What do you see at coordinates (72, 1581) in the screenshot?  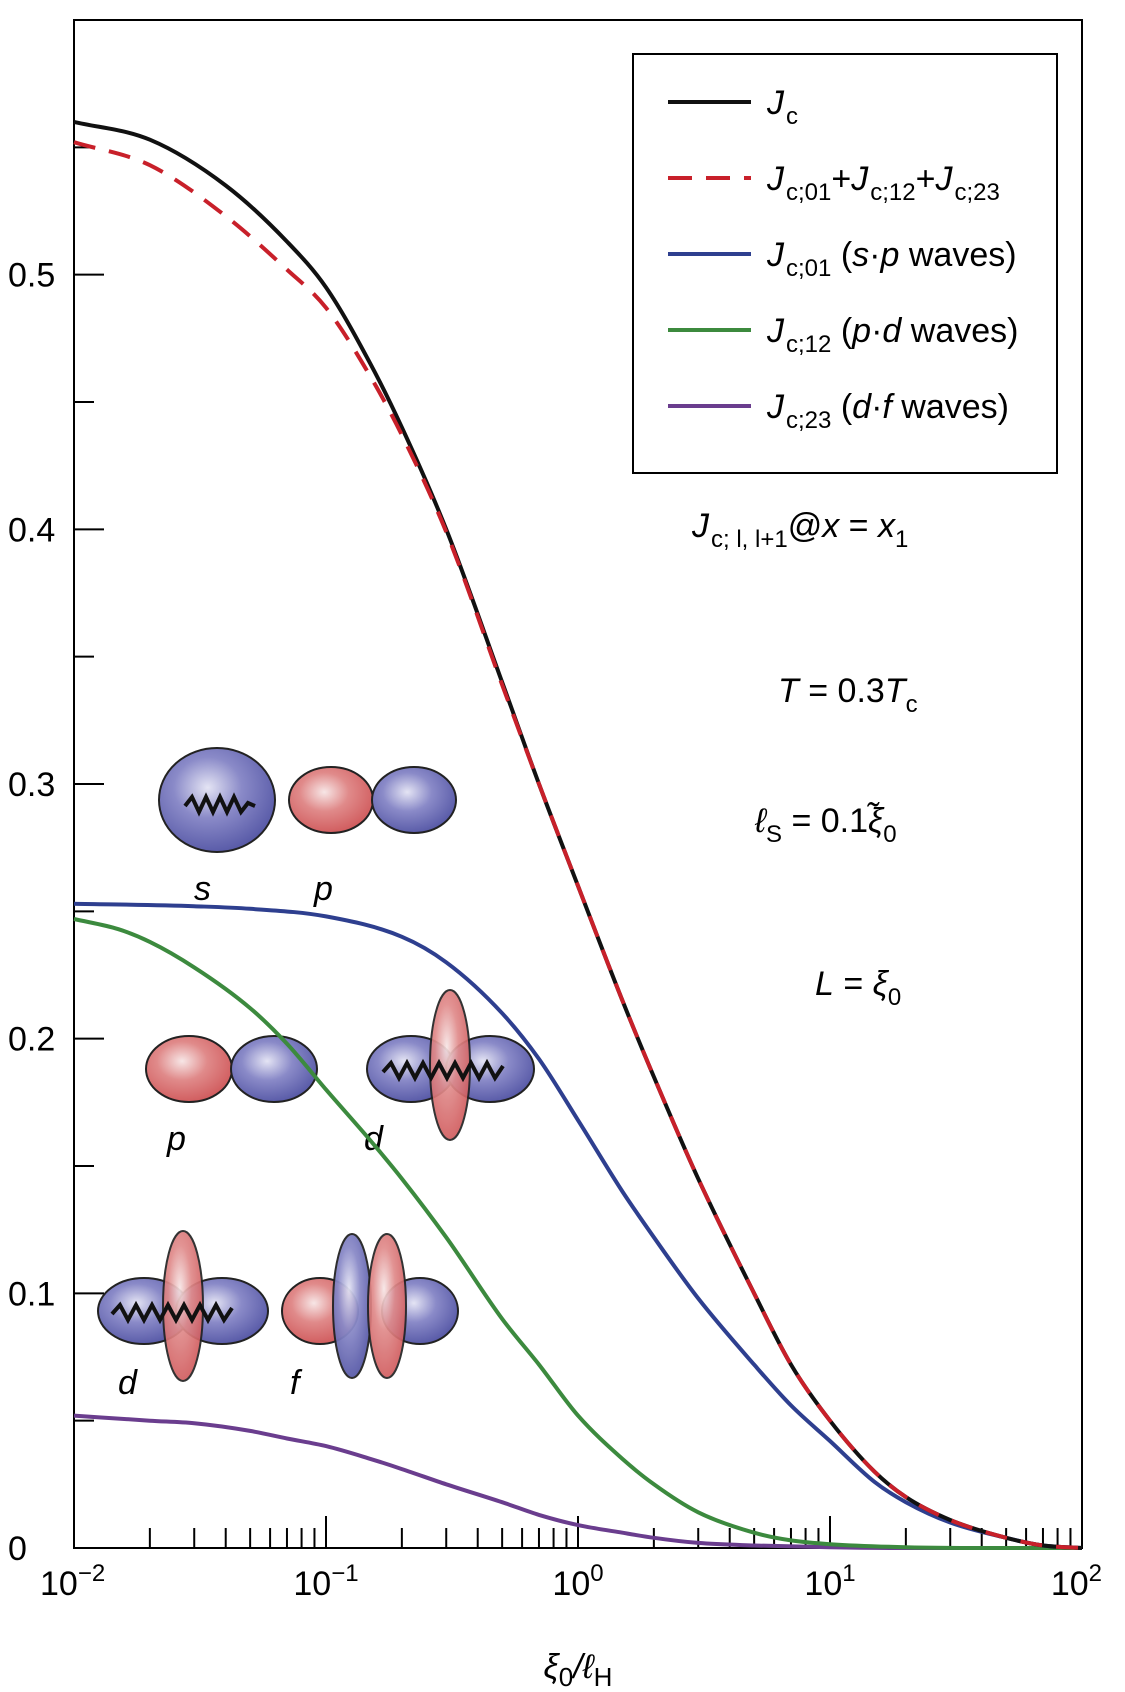 I see `x-tick-label: 10⁻²` at bounding box center [72, 1581].